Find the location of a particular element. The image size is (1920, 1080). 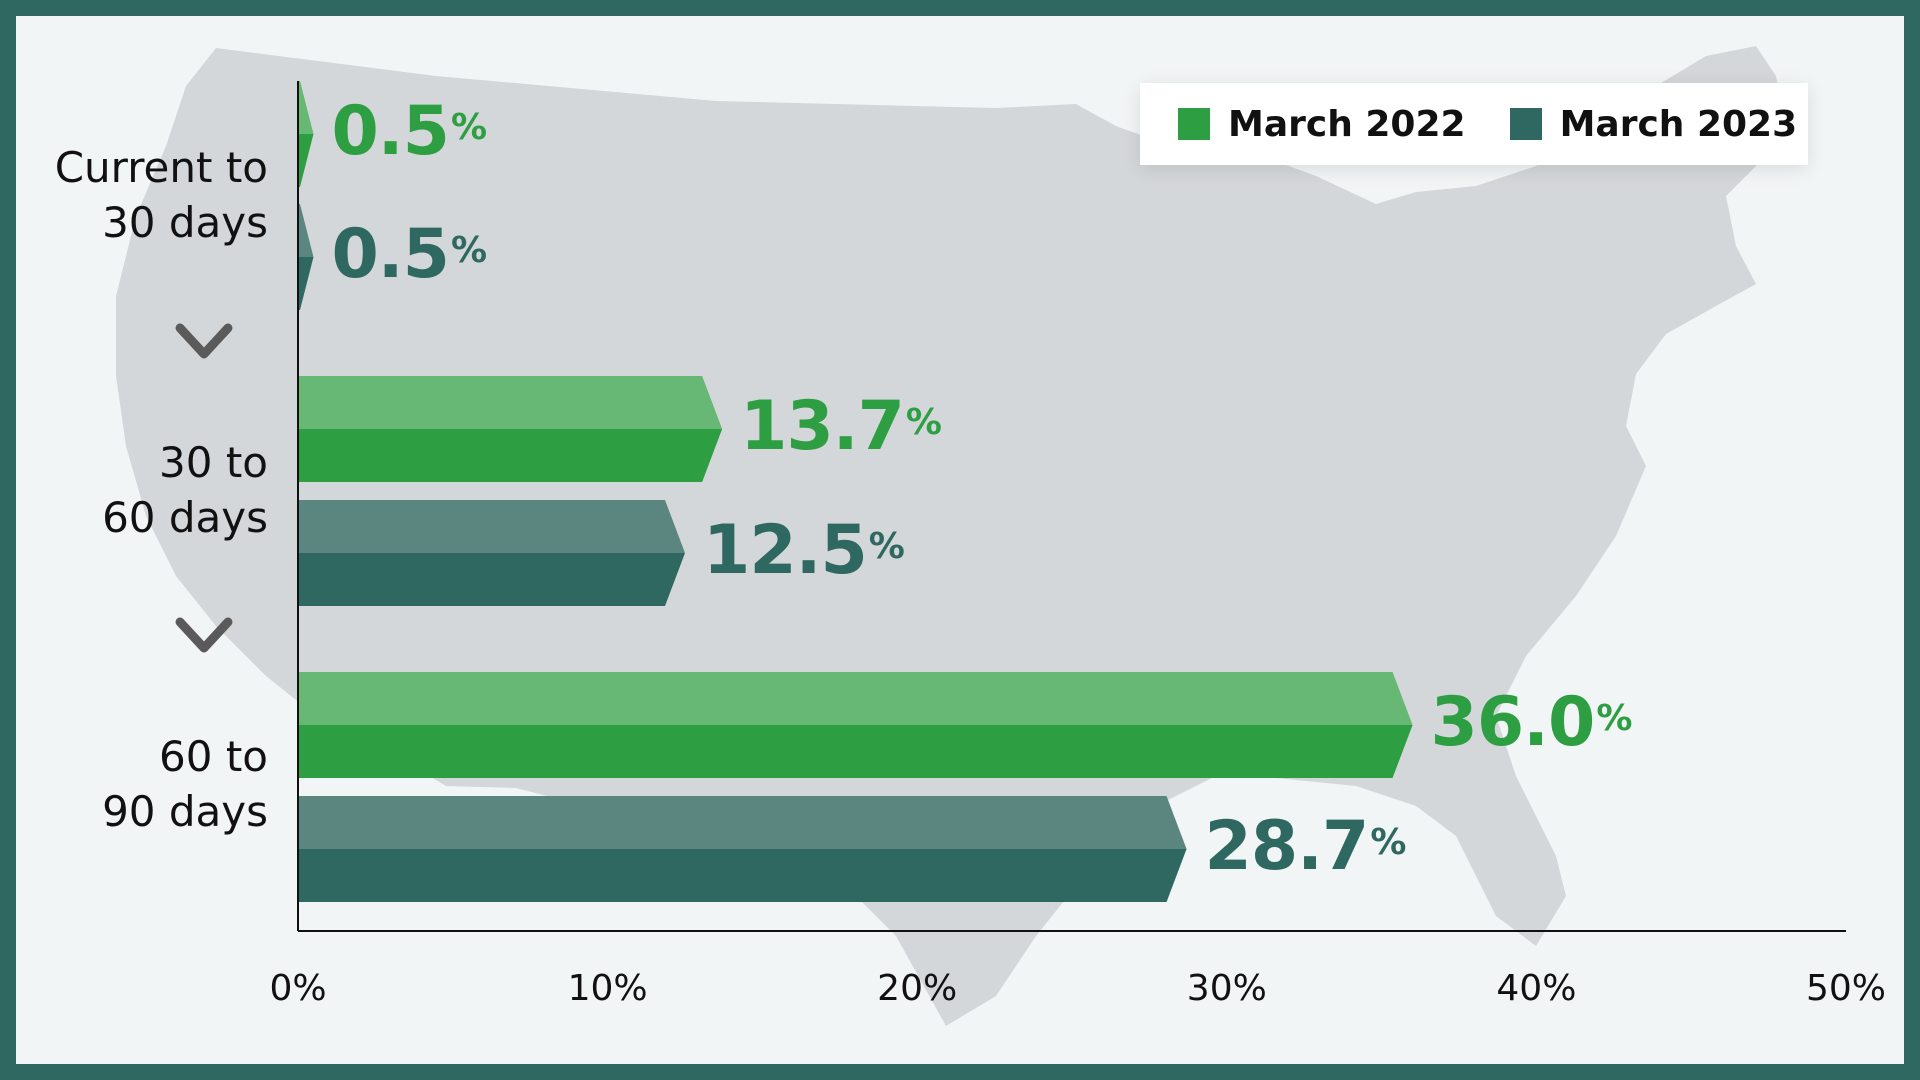

legend-item-march-2022: March 2022 is located at coordinates (1322, 124).